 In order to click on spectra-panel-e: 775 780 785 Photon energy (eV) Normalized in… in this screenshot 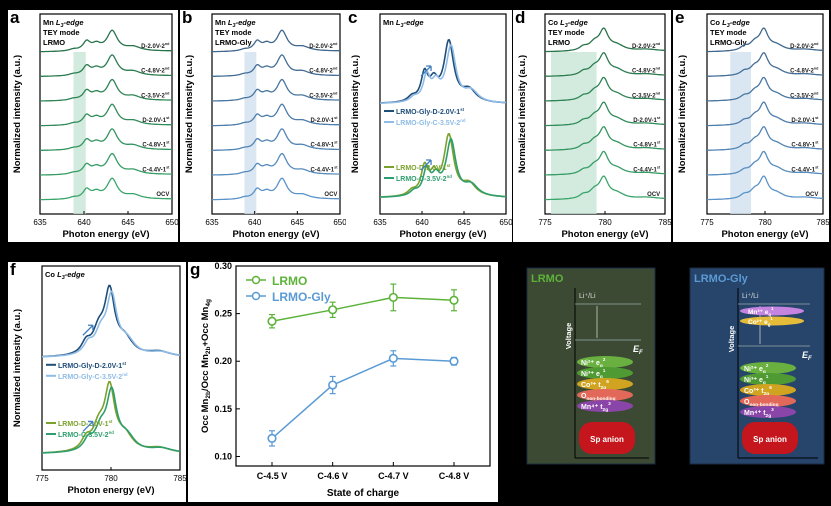, I will do `click(751, 125)`.